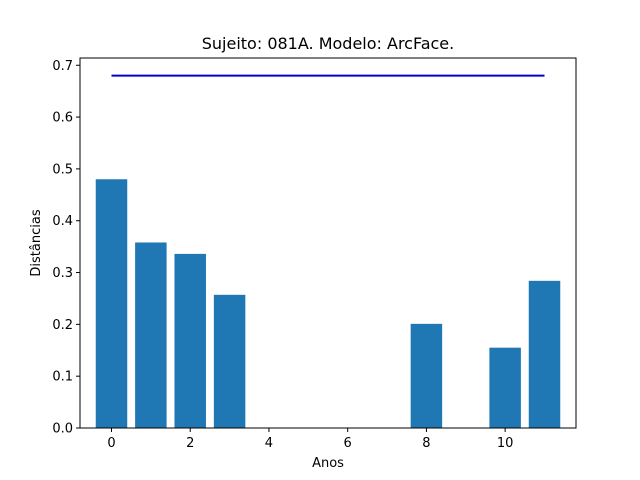  I want to click on y-tick-label: 0.7, so click(62, 66).